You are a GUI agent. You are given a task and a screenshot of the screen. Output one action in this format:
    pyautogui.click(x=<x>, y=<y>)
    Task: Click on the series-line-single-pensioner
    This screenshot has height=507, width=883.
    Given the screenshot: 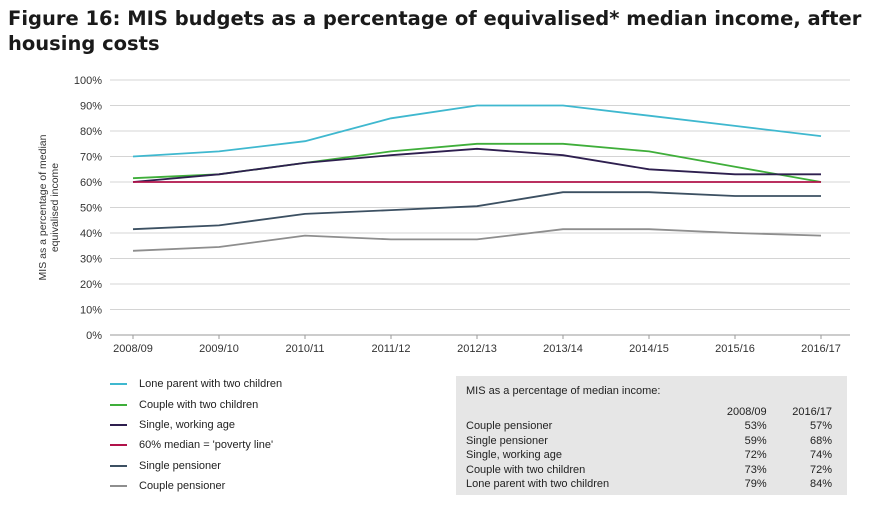 What is the action you would take?
    pyautogui.click(x=476, y=211)
    